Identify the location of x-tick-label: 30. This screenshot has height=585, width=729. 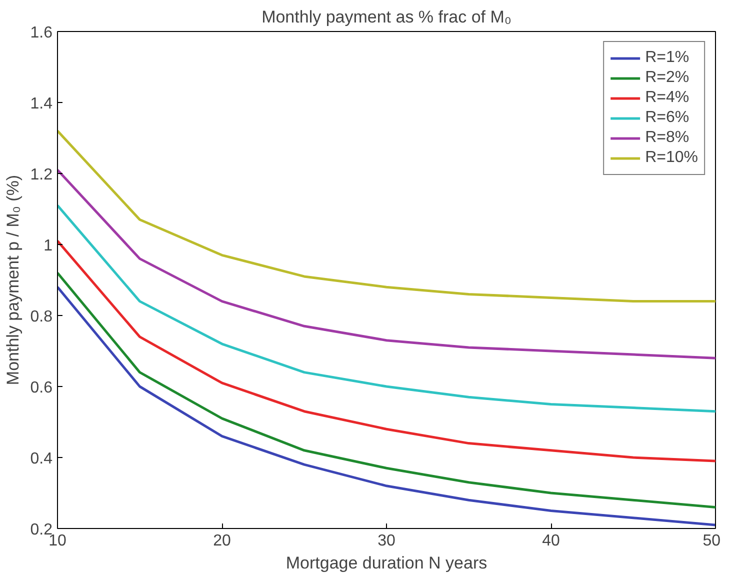
(387, 541).